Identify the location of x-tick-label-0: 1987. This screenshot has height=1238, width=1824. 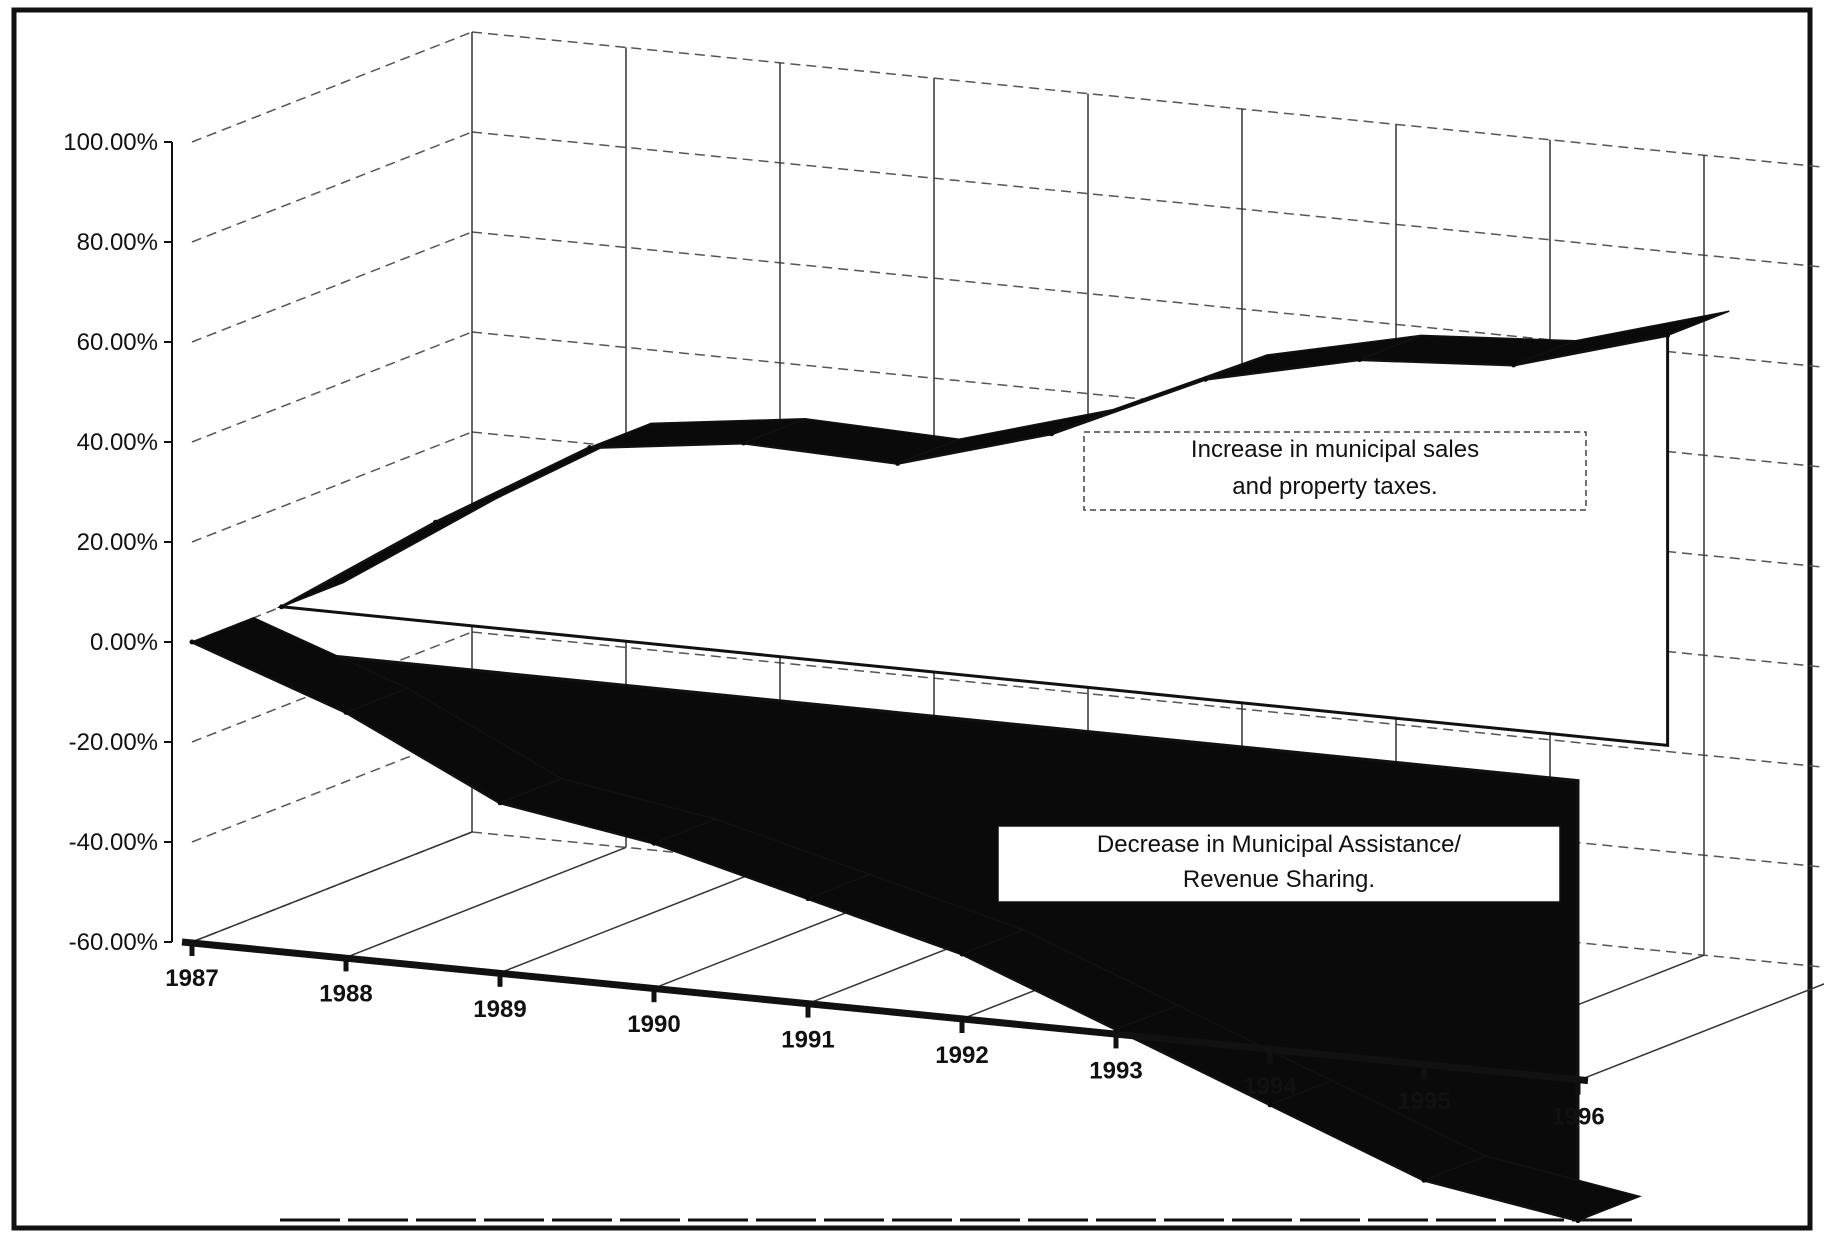
(191, 978).